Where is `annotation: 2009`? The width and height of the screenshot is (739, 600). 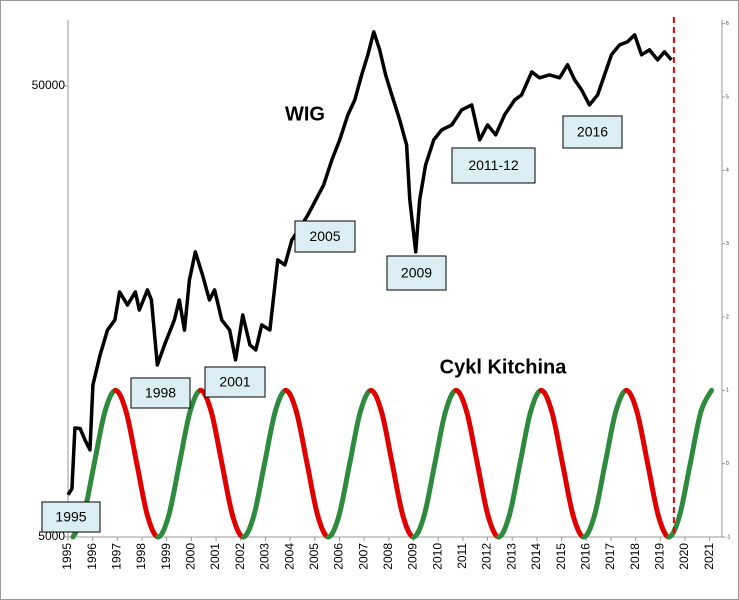 annotation: 2009 is located at coordinates (416, 273).